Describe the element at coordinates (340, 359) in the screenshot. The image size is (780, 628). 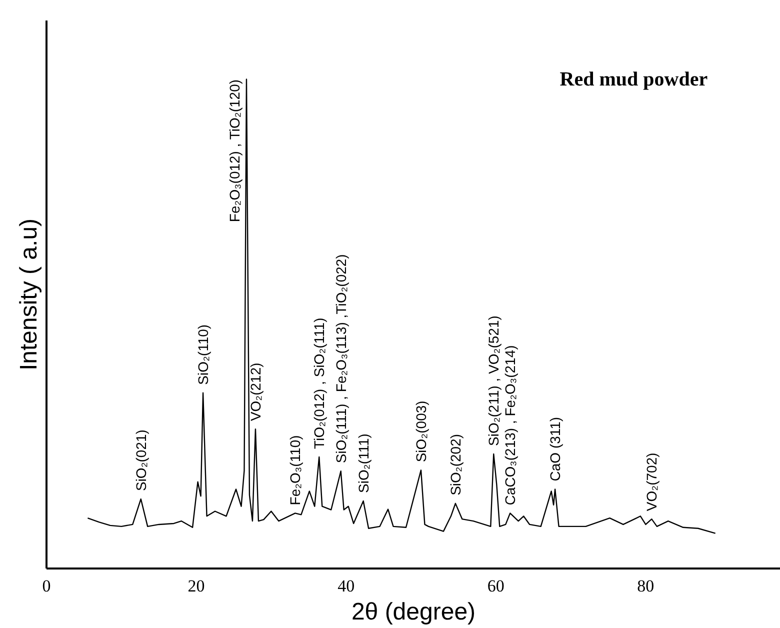
I see `annotation: SiO₂(111) , Fe₂O₃(113) ,TiO₂(022)` at that location.